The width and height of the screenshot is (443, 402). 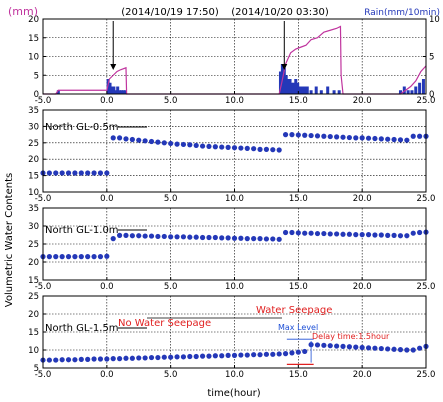 What do you see at coordinates (33, 111) in the screenshot?
I see `gl05-y-tick-label: 35` at bounding box center [33, 111].